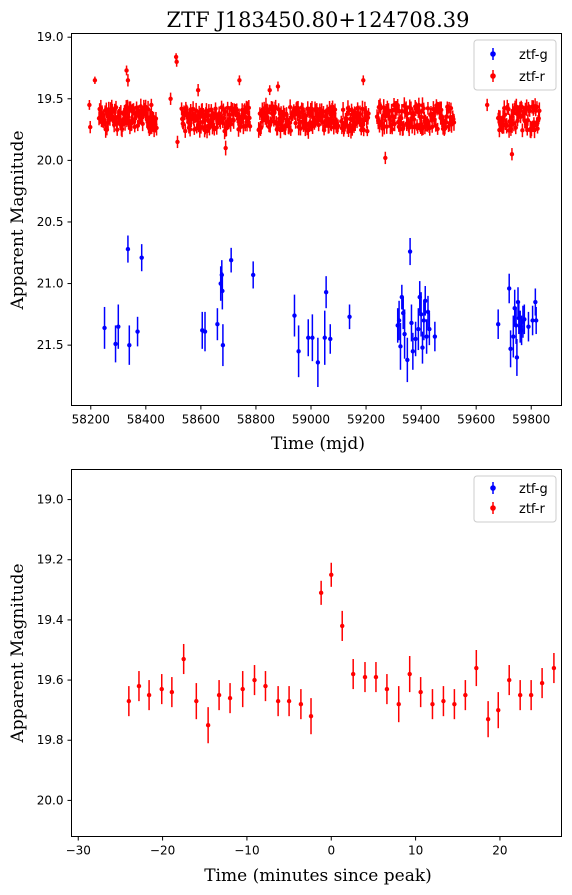 This screenshot has width=572, height=895. What do you see at coordinates (318, 444) in the screenshot?
I see `top-plot-xlabel: Time (mjd)` at bounding box center [318, 444].